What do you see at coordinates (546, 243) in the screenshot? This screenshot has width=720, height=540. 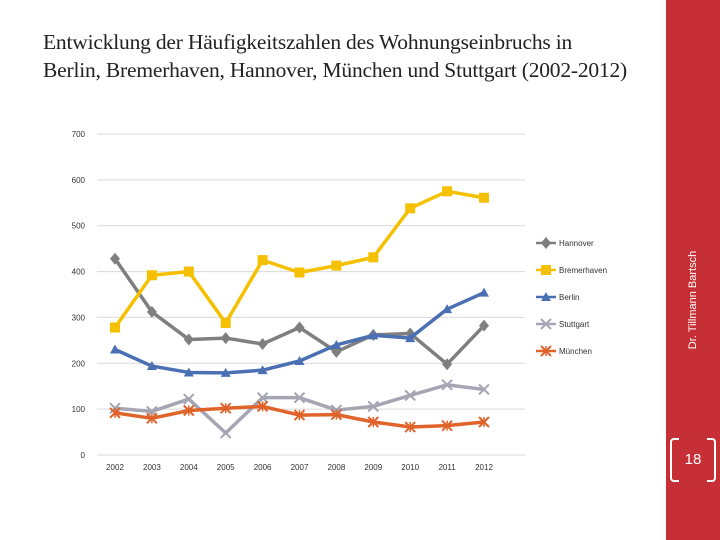 I see `legend-marker-hannover` at bounding box center [546, 243].